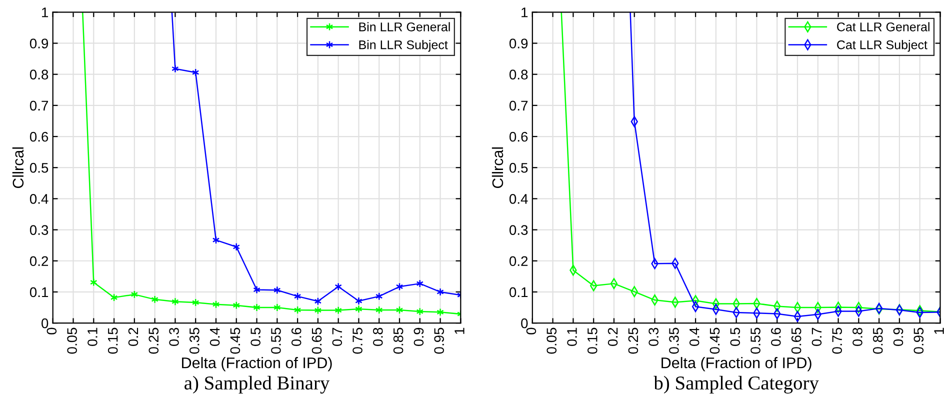  I want to click on legend-label: Bin LLR General, so click(404, 27).